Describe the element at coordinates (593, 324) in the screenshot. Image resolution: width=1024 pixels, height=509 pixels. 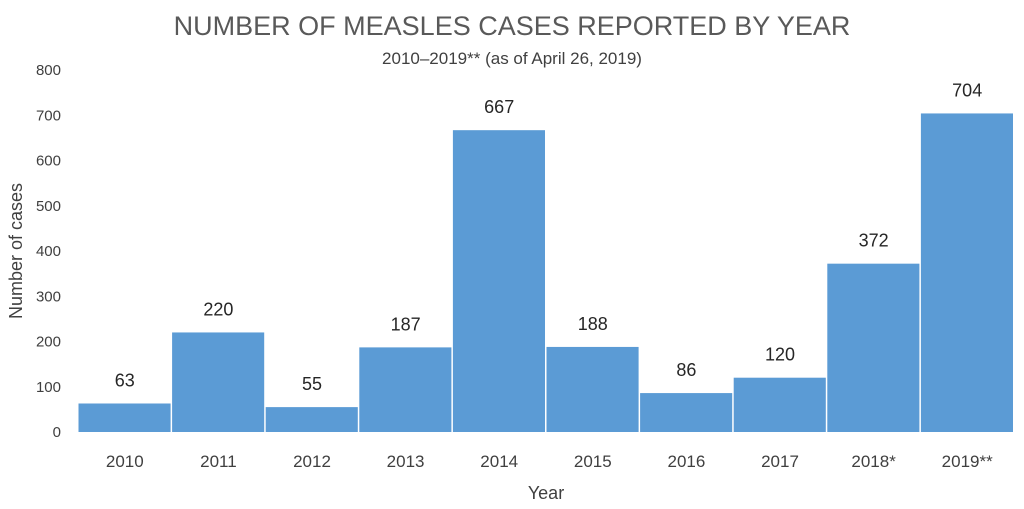
I see `data-label: 188` at that location.